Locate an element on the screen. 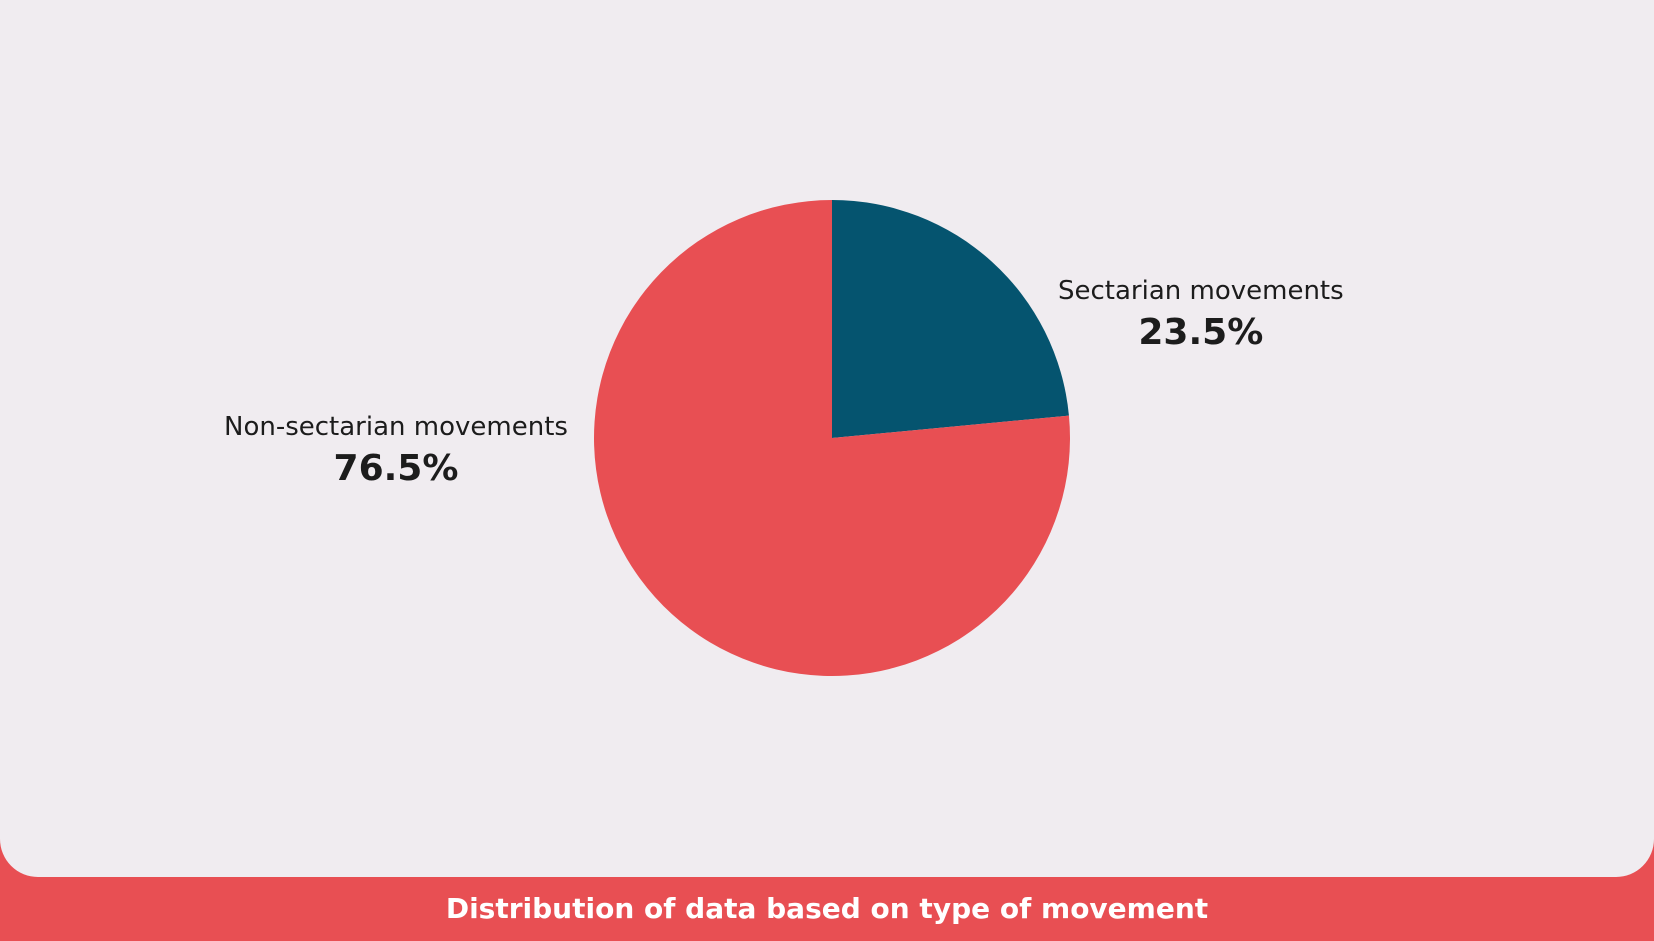 The image size is (1654, 941). slice-label-sectarian: Sectarian movements 23.5% is located at coordinates (1201, 314).